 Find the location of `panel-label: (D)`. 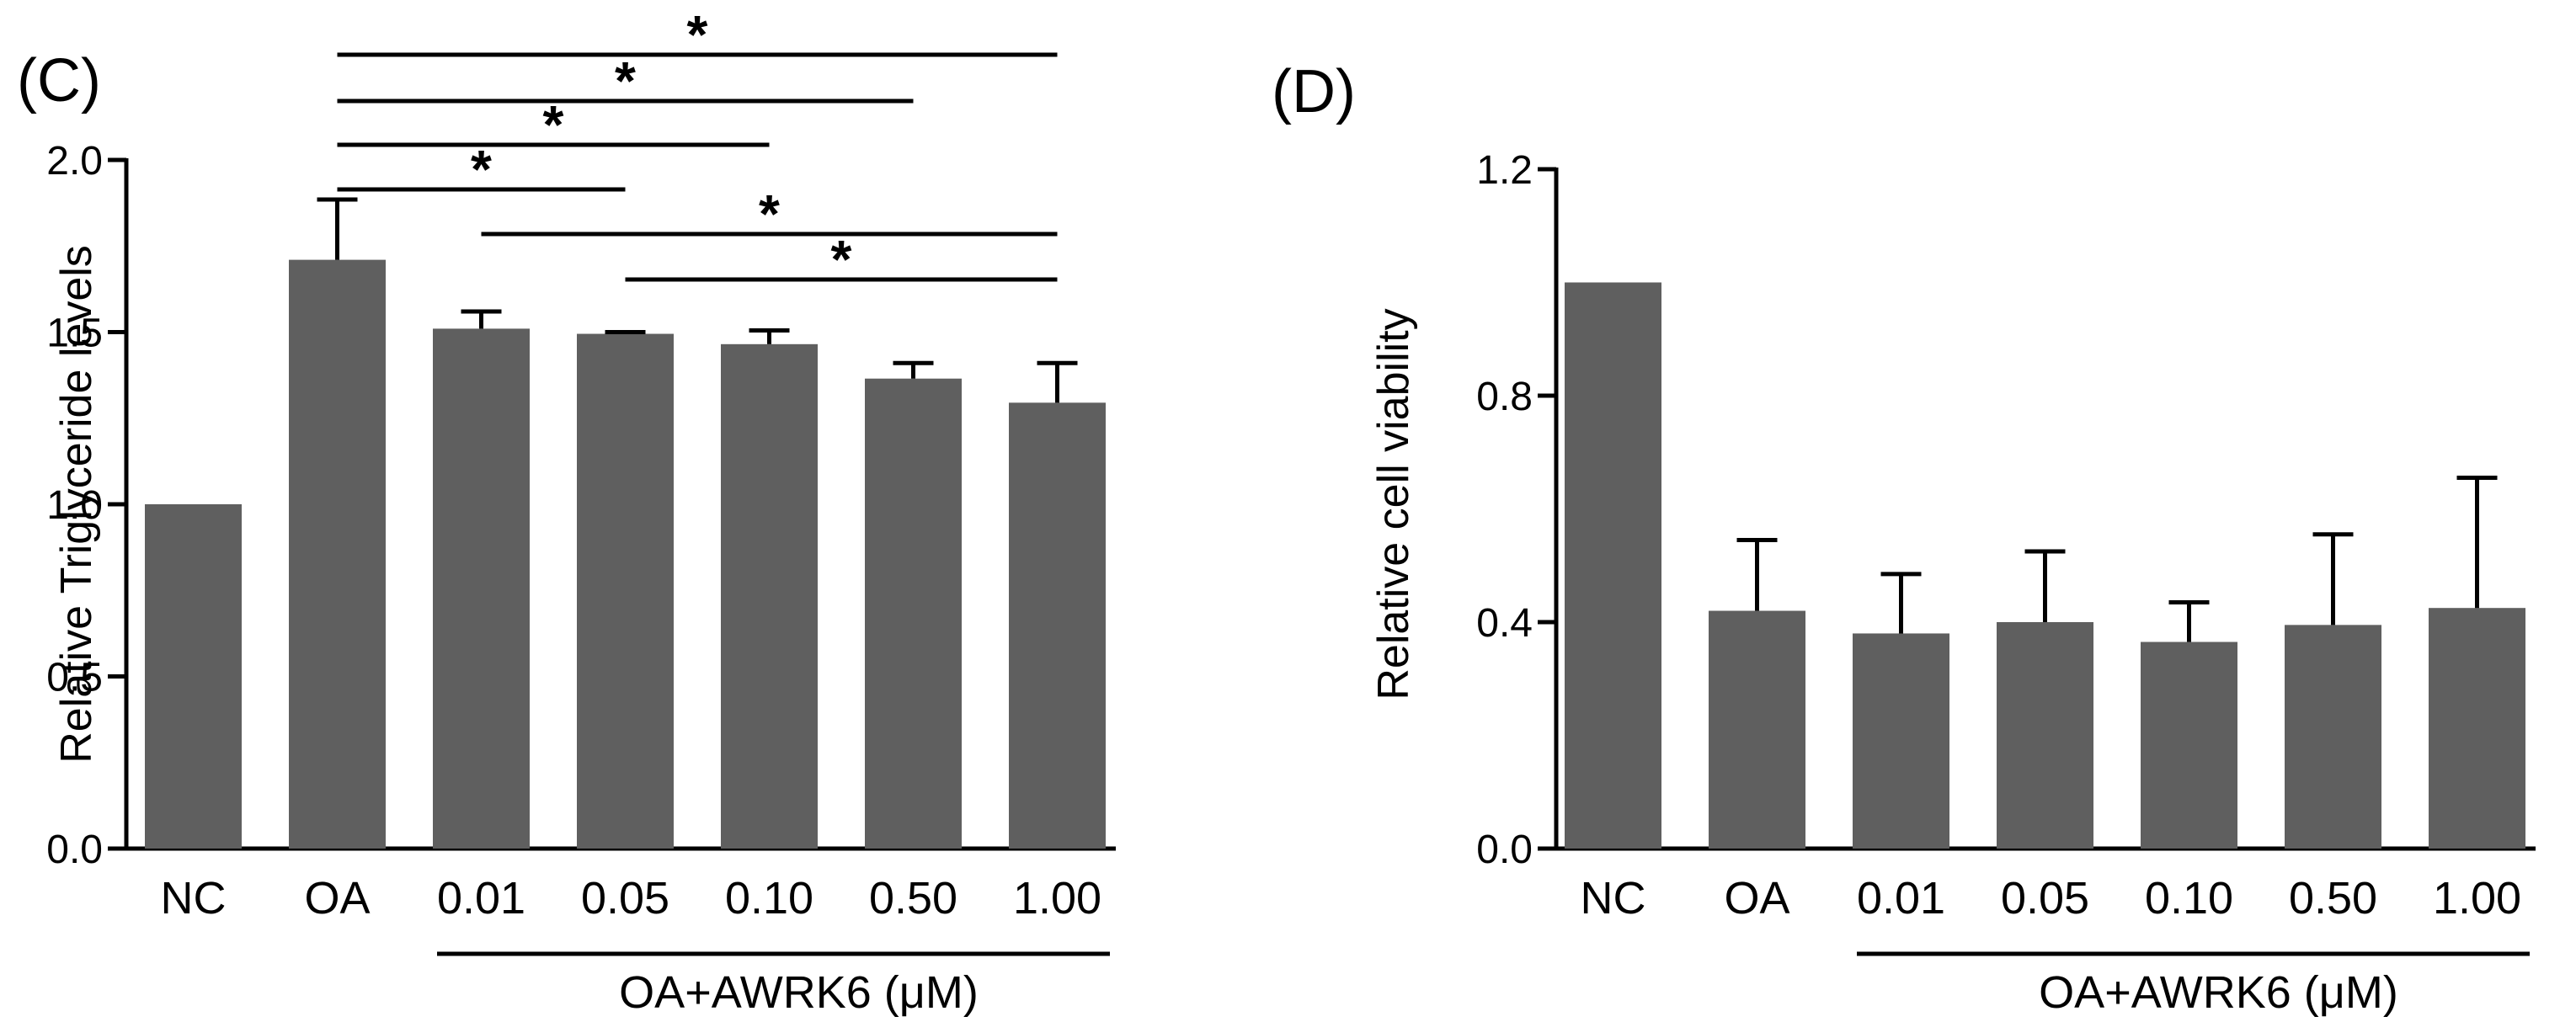

panel-label: (D) is located at coordinates (1314, 91).